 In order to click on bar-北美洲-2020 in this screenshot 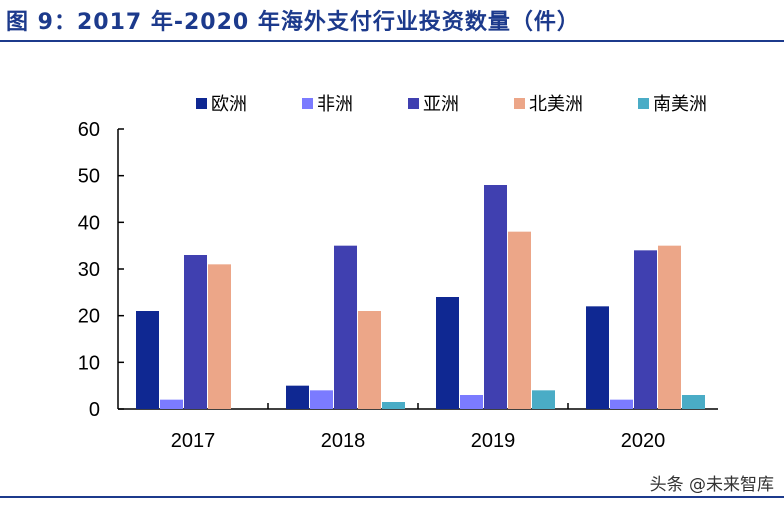, I will do `click(669, 327)`.